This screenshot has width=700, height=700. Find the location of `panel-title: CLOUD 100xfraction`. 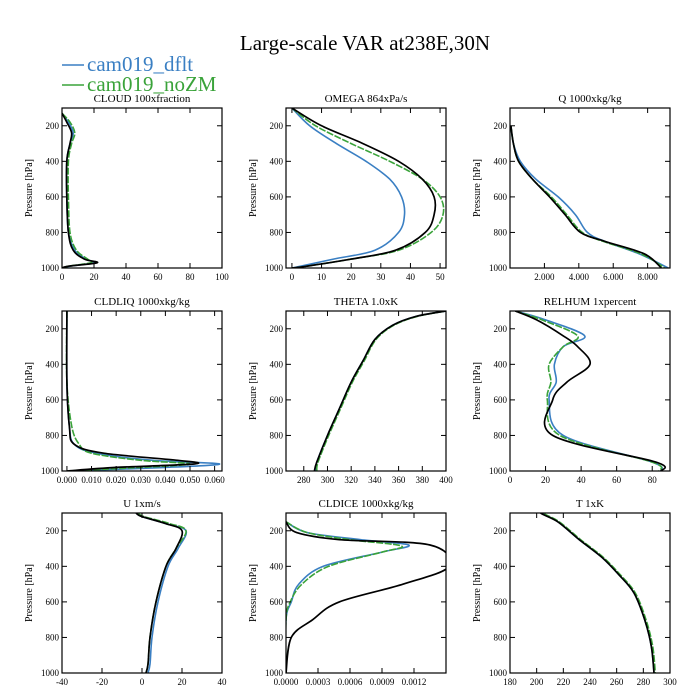

panel-title: CLOUD 100xfraction is located at coordinates (142, 99).